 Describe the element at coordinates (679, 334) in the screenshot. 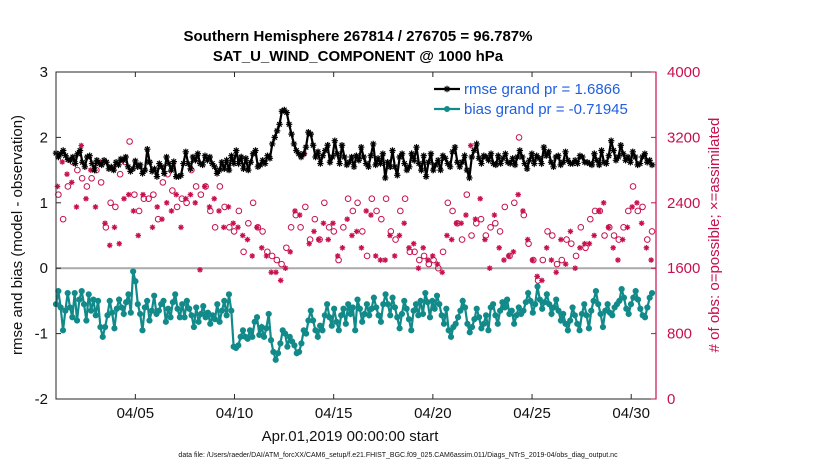

I see `y2-tick-label: 800` at that location.